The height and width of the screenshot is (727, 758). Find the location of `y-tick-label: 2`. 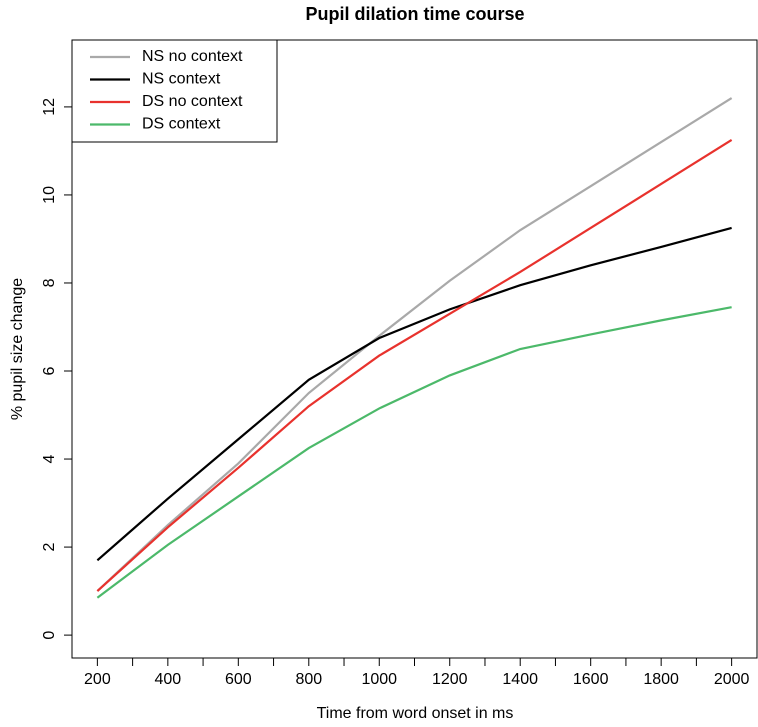

y-tick-label: 2 is located at coordinates (49, 547).